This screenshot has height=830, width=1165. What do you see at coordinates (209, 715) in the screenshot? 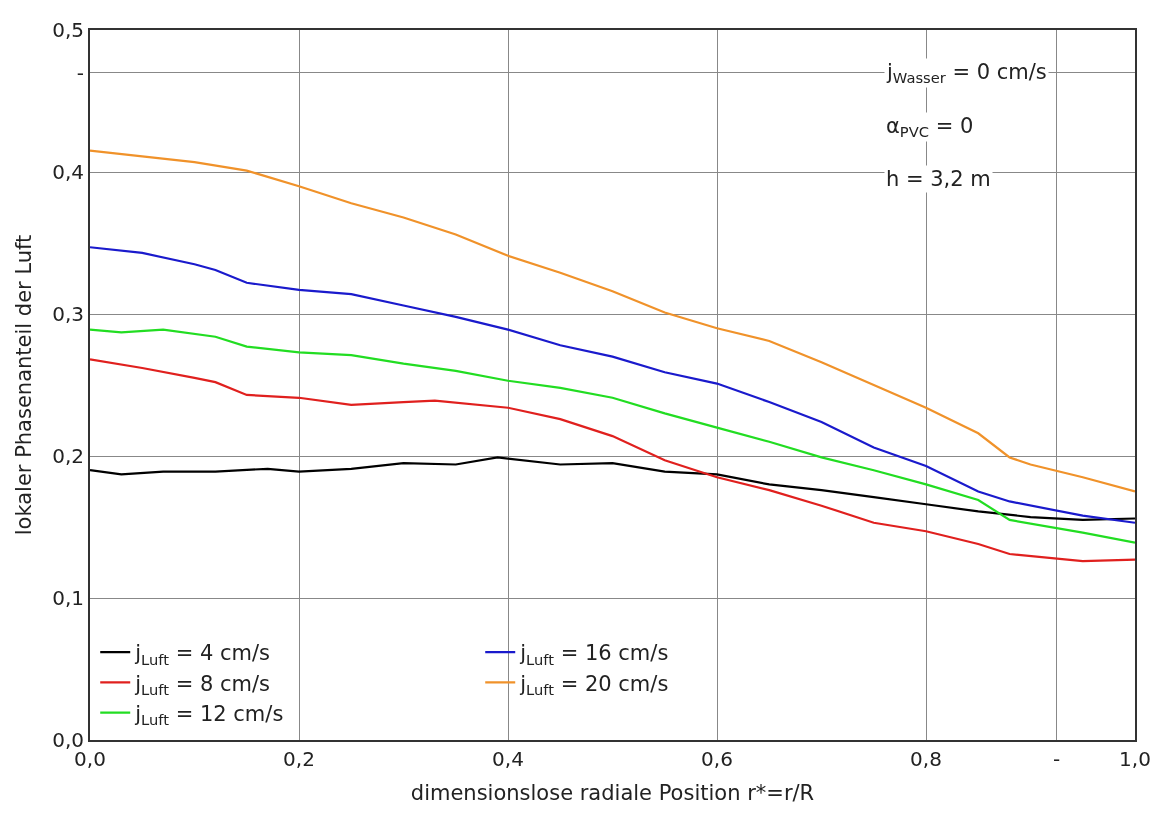
I see `legend-label: j$_{Luft}$ = 12 cm/s` at bounding box center [209, 715].